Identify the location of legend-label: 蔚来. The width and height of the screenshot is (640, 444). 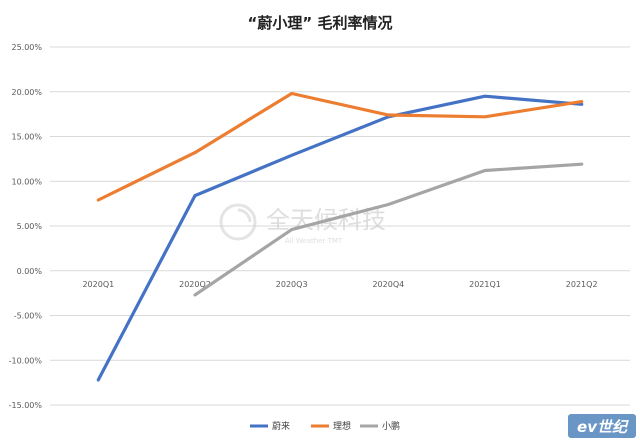
(281, 426).